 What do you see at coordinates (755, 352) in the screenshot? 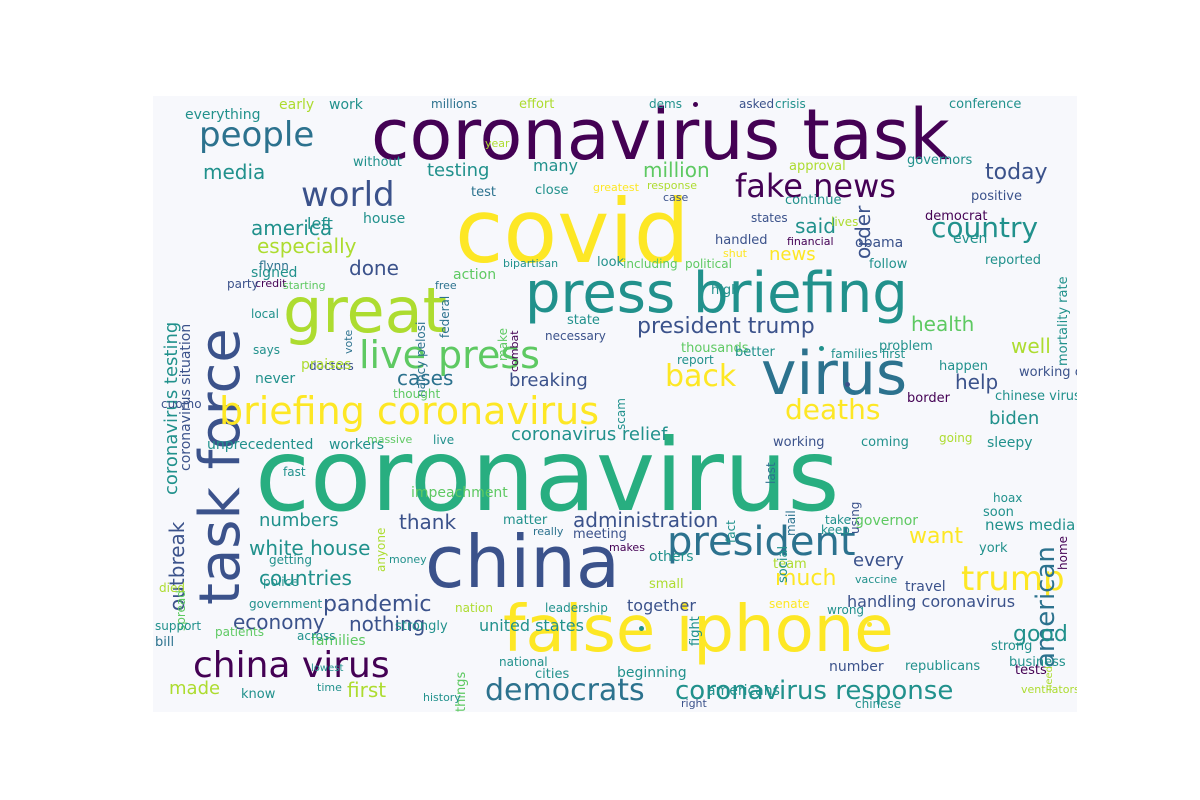
I see `word-better: better` at bounding box center [755, 352].